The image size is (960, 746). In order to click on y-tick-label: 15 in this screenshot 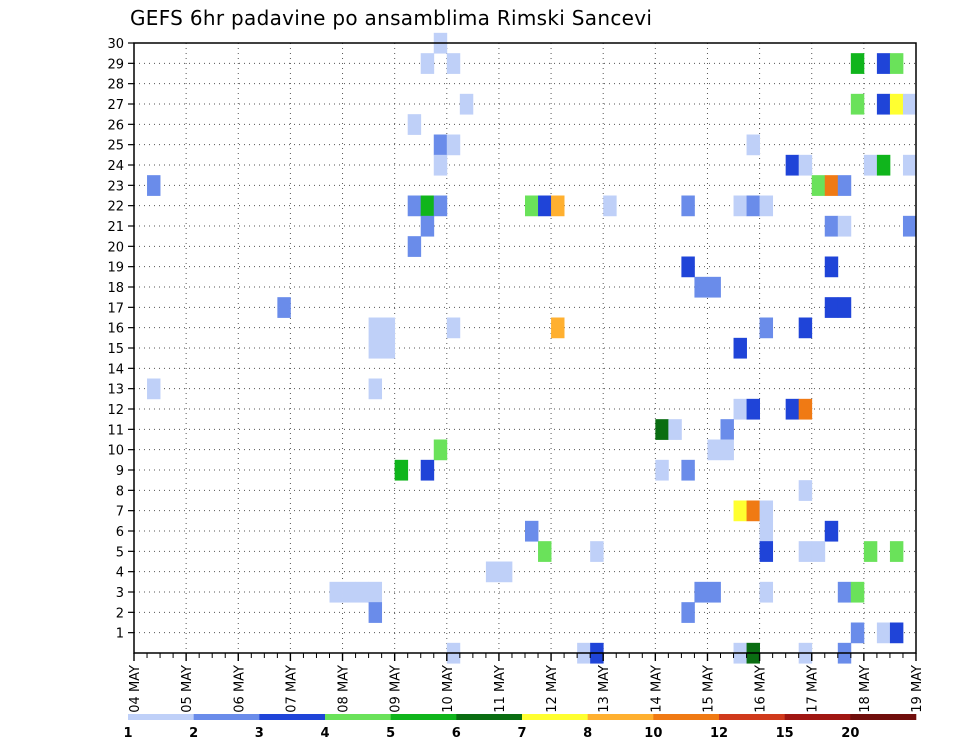, I will do `click(115, 349)`.